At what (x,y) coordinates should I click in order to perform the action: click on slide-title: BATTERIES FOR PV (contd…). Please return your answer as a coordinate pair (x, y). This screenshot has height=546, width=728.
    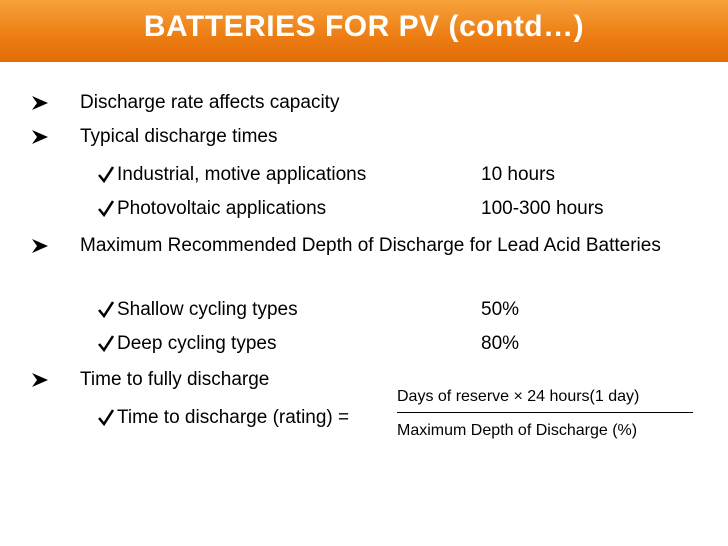
    Looking at the image, I should click on (364, 26).